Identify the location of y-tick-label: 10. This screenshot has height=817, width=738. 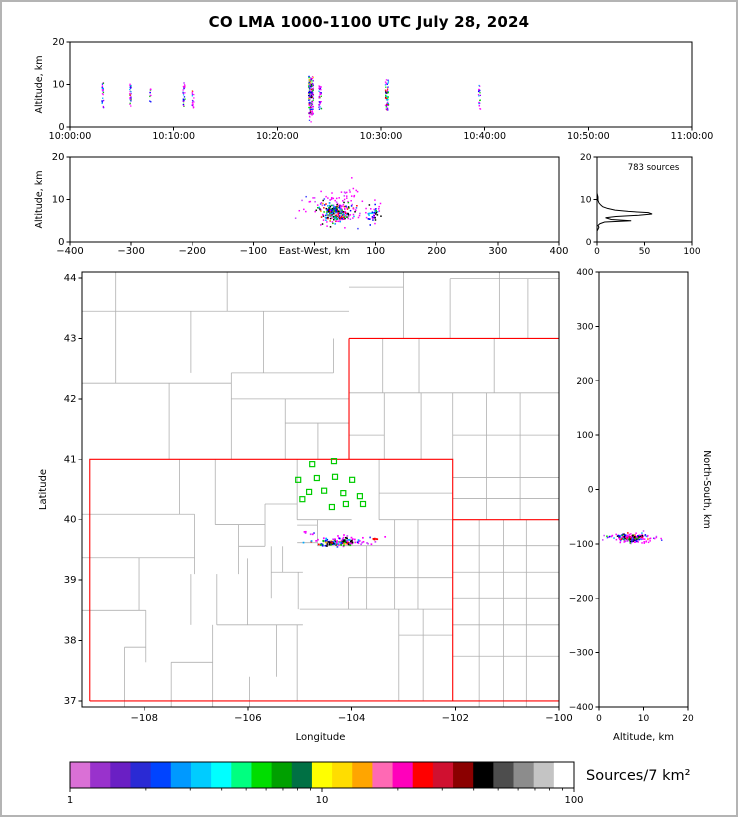
(58, 85).